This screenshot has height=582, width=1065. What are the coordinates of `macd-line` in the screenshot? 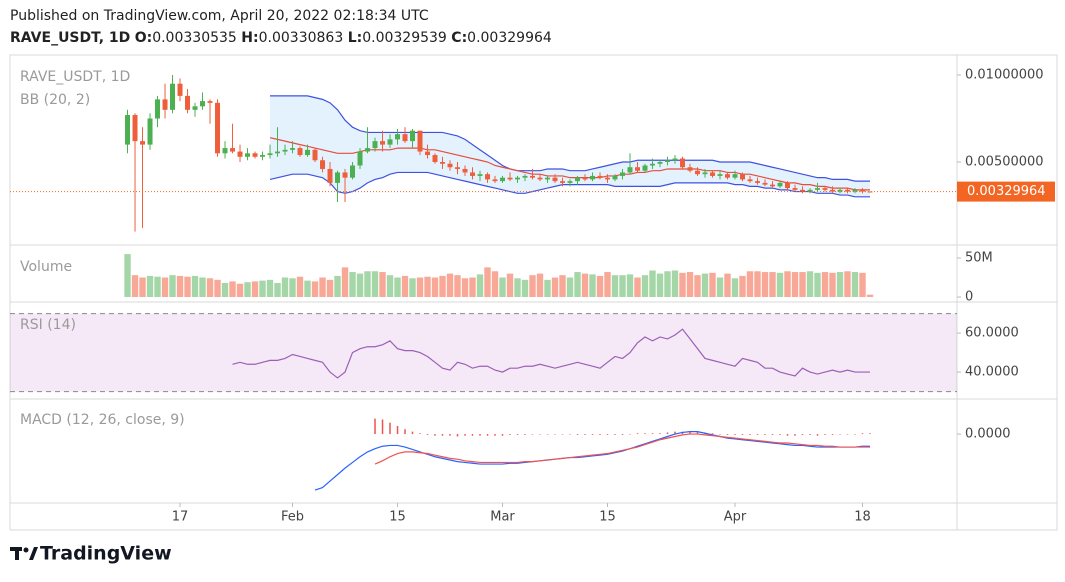 It's located at (592, 461).